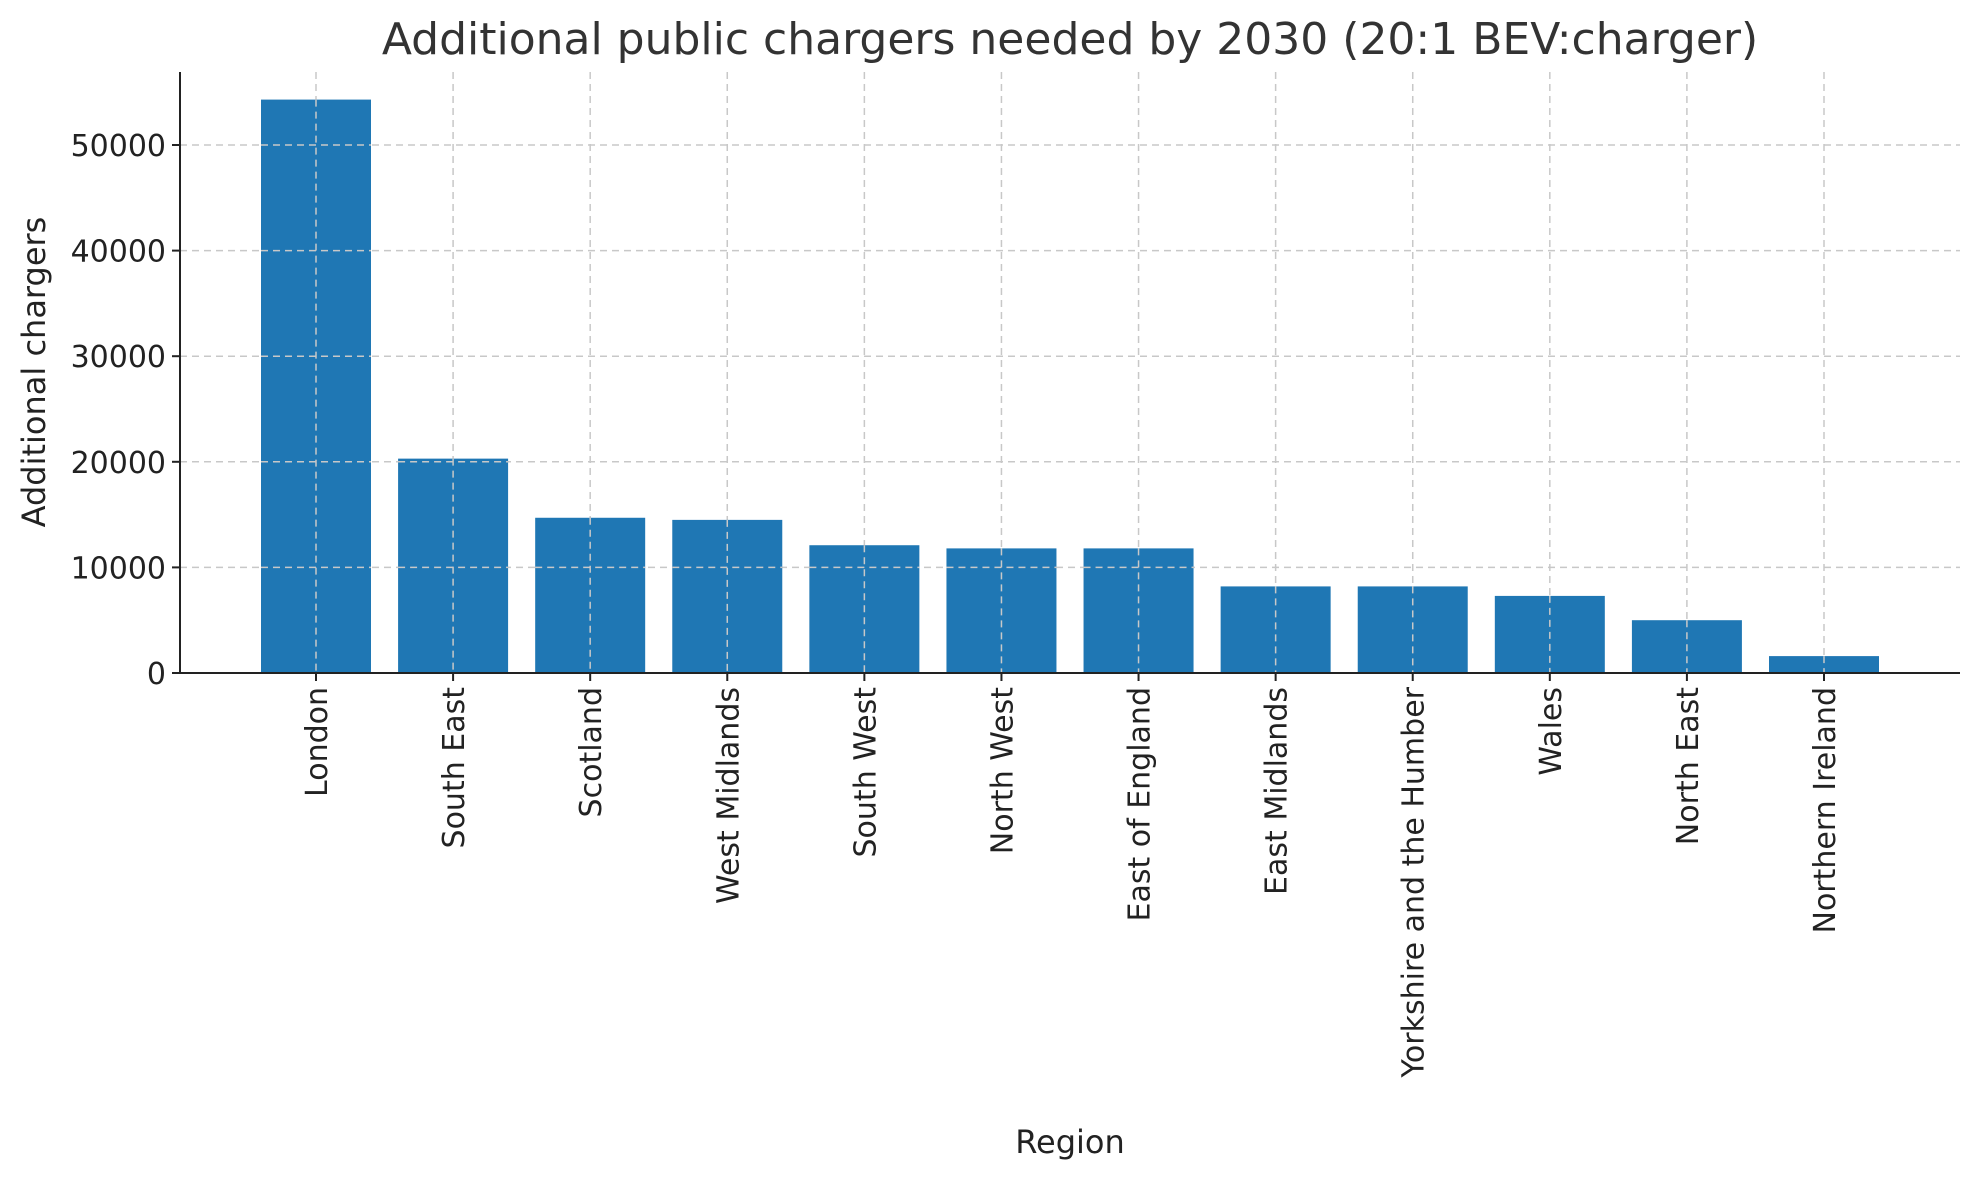  Describe the element at coordinates (728, 795) in the screenshot. I see `x-tick-label: West Midlands` at that location.